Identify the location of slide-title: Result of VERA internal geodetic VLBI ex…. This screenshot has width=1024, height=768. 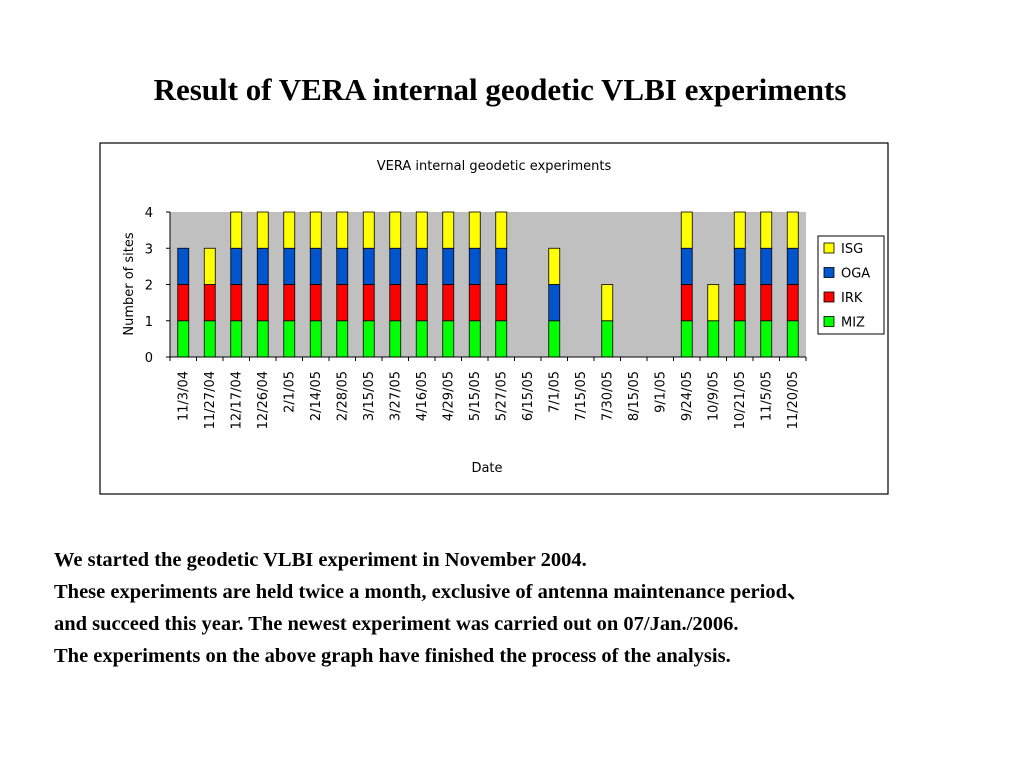
(500, 89).